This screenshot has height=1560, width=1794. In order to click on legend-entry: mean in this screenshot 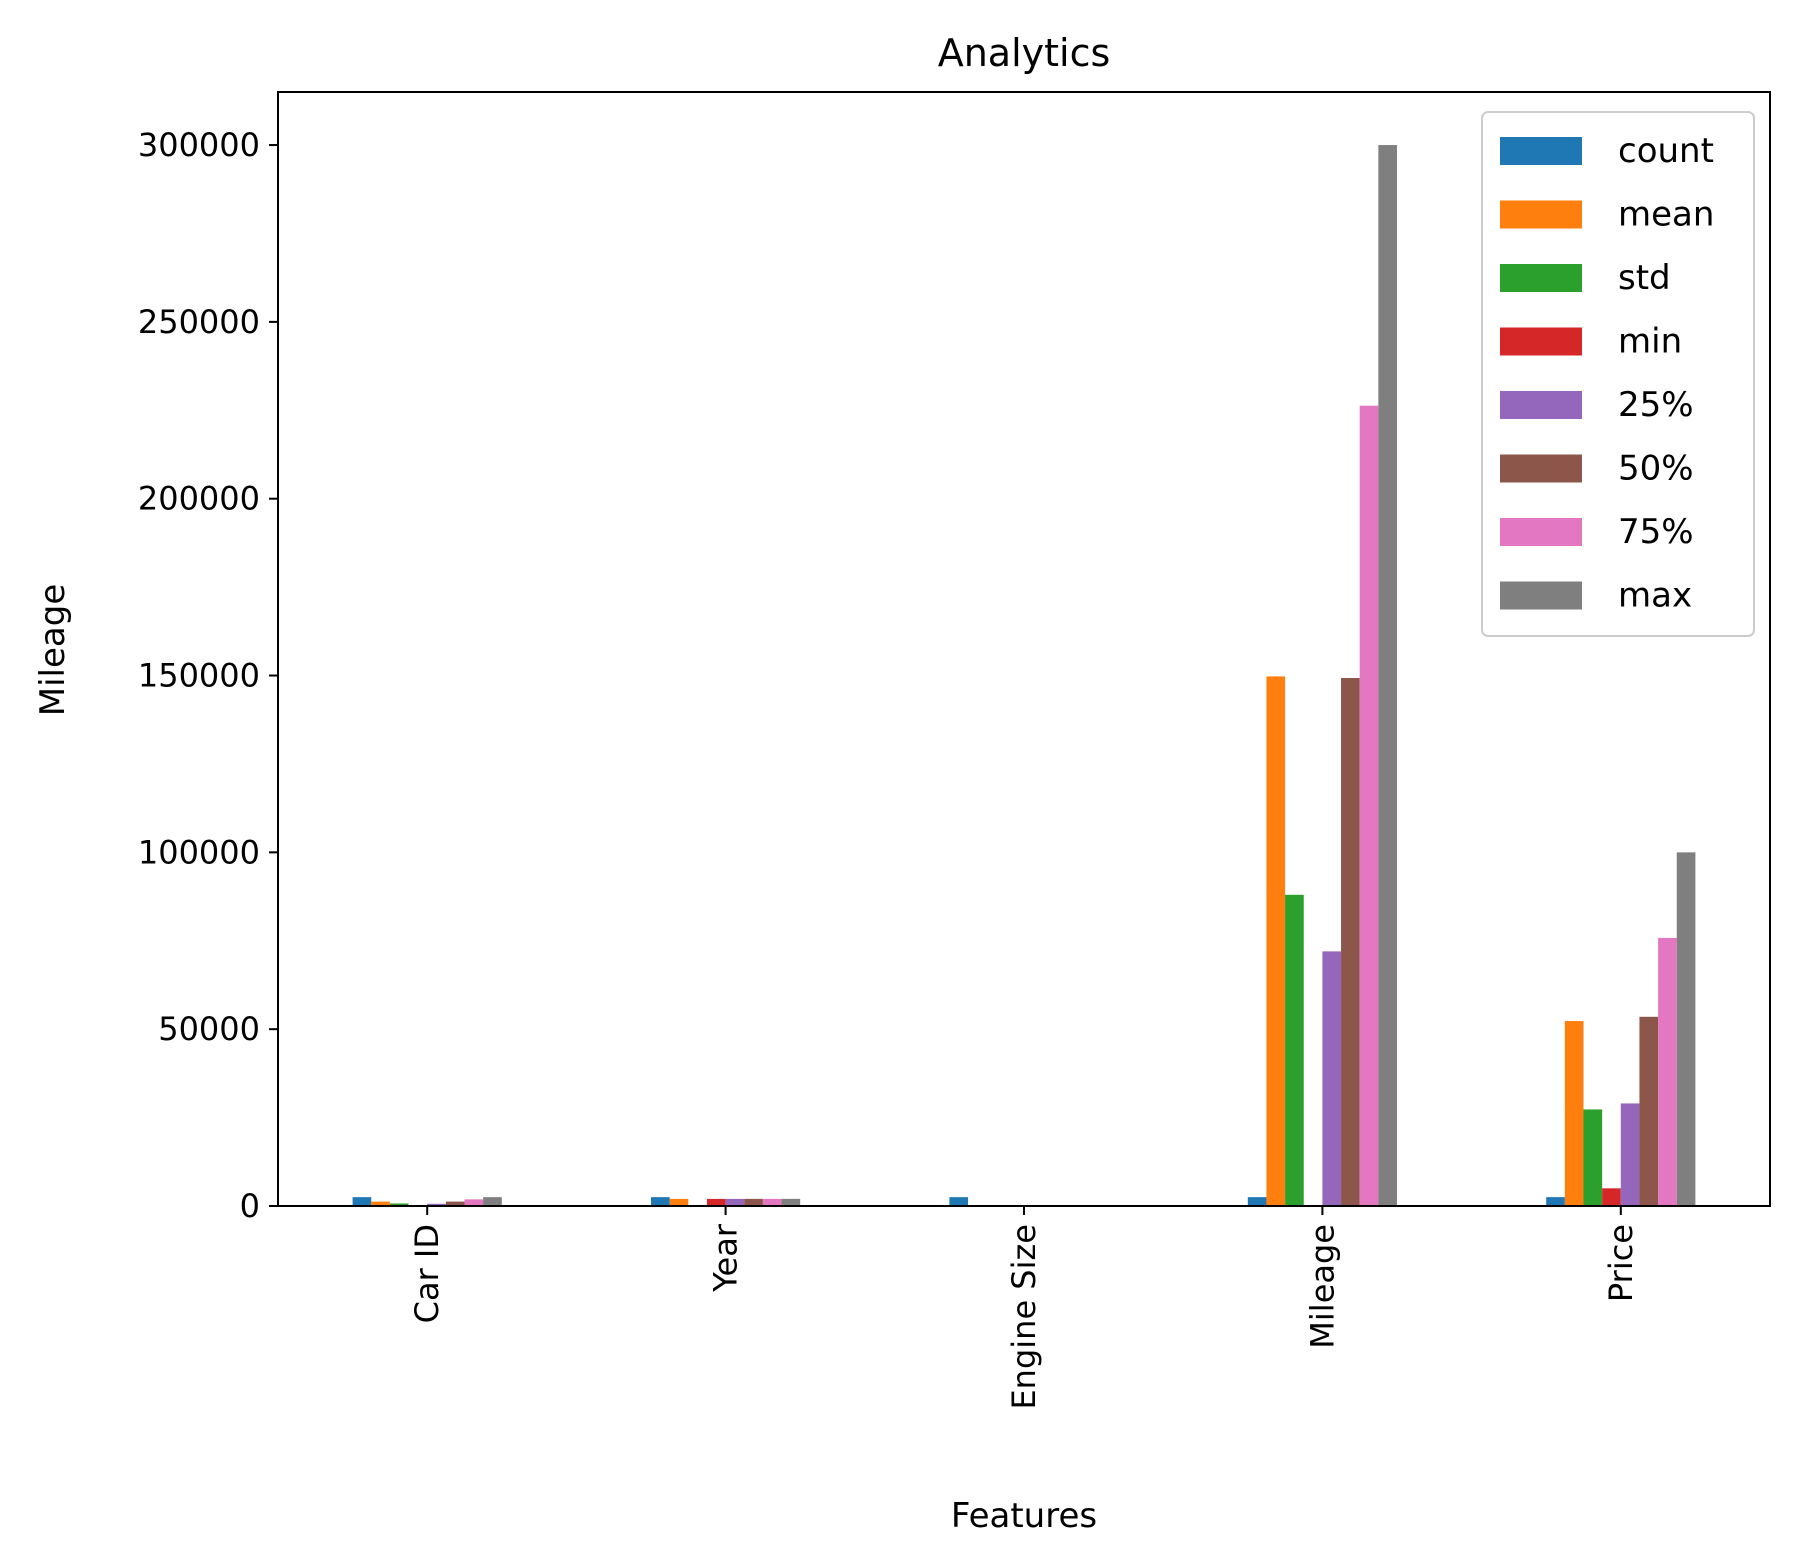, I will do `click(1666, 215)`.